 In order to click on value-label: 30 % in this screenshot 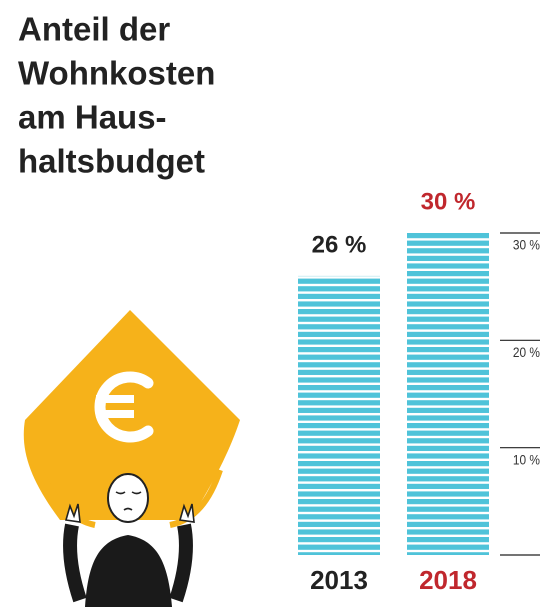, I will do `click(448, 201)`.